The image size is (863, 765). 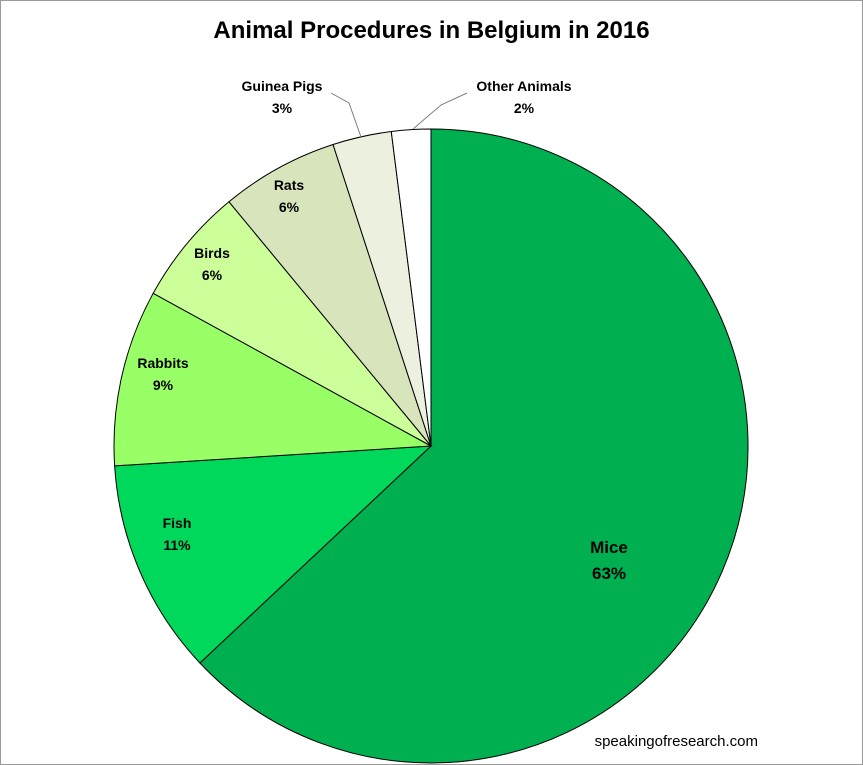 What do you see at coordinates (609, 573) in the screenshot?
I see `slice-value-mice: 63%` at bounding box center [609, 573].